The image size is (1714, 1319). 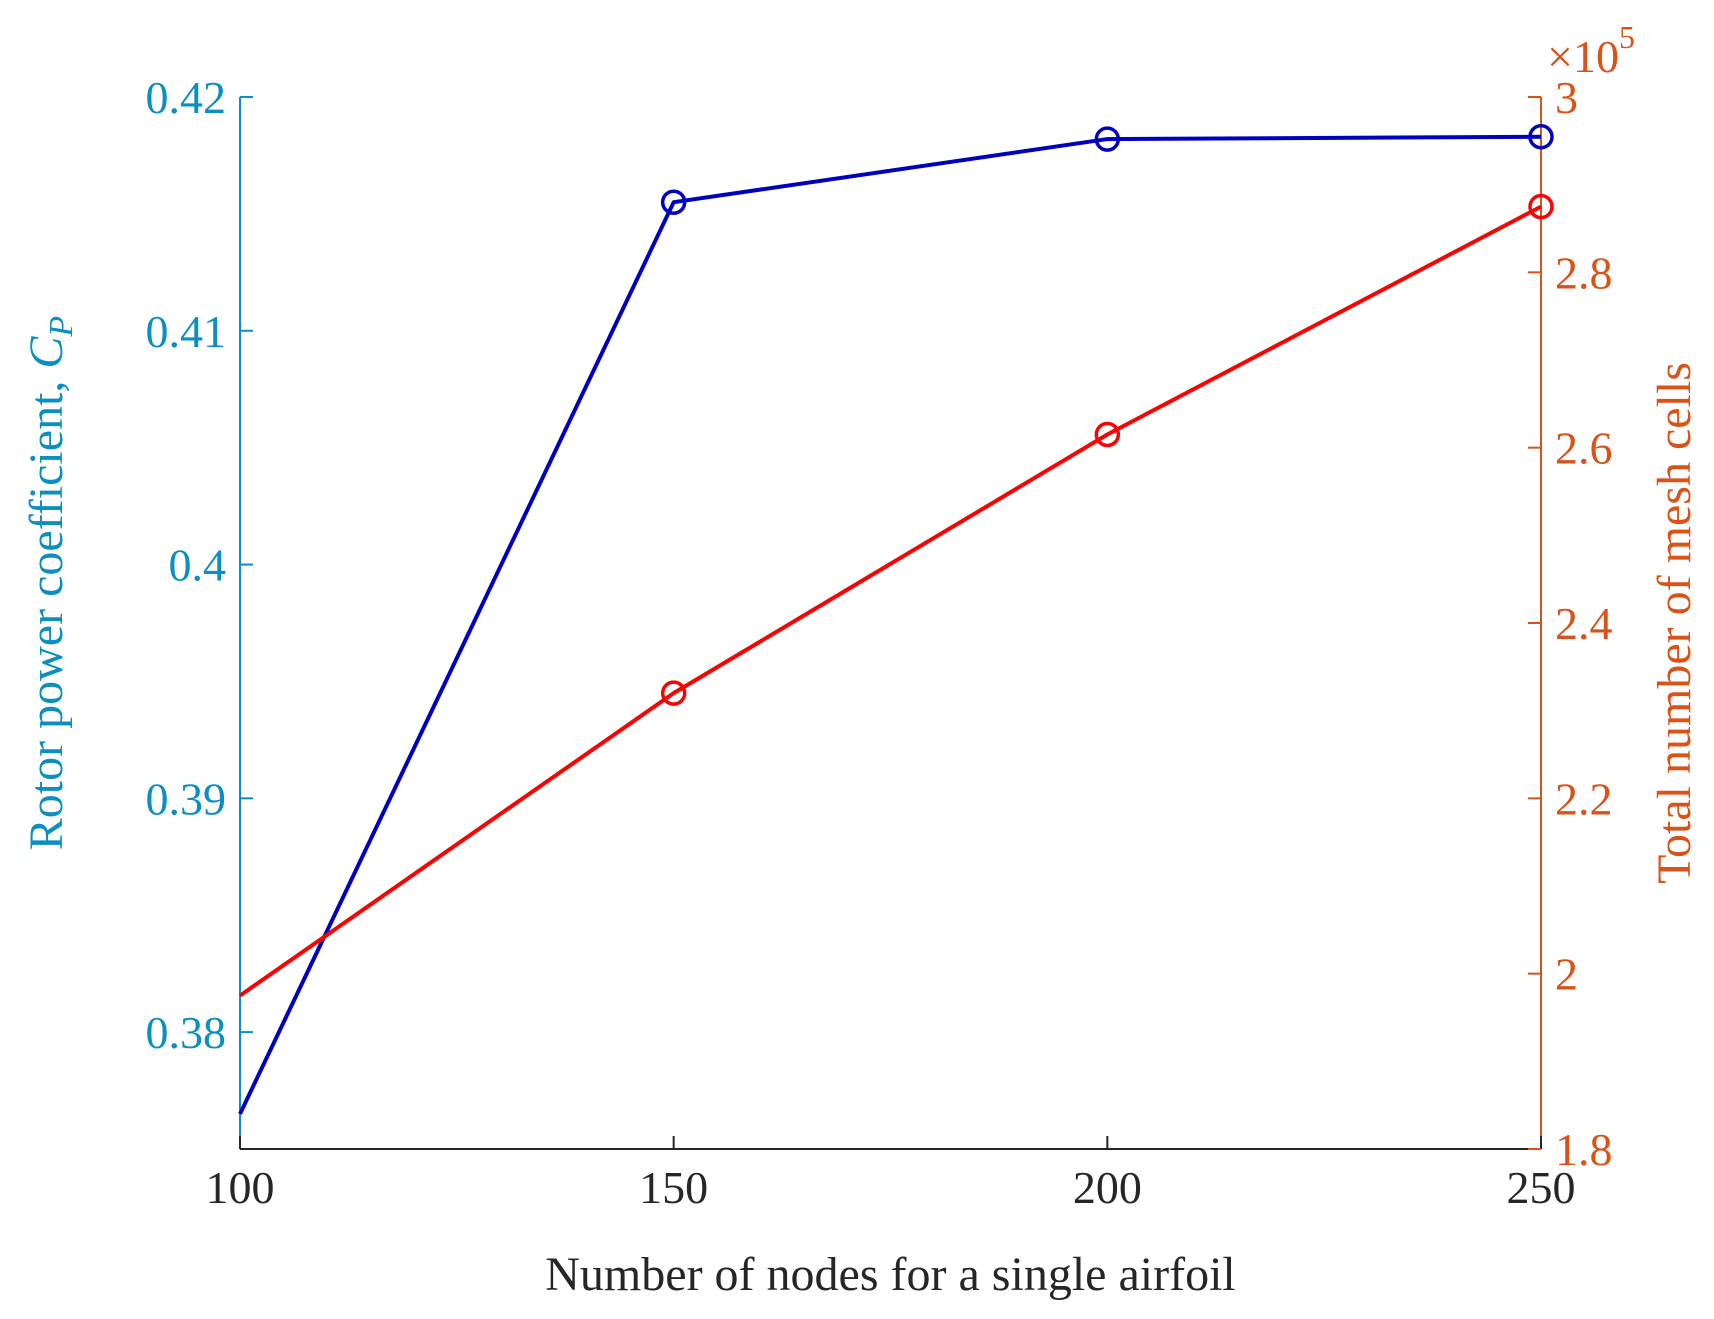 What do you see at coordinates (186, 1032) in the screenshot?
I see `left-y-tick-label: 0.38` at bounding box center [186, 1032].